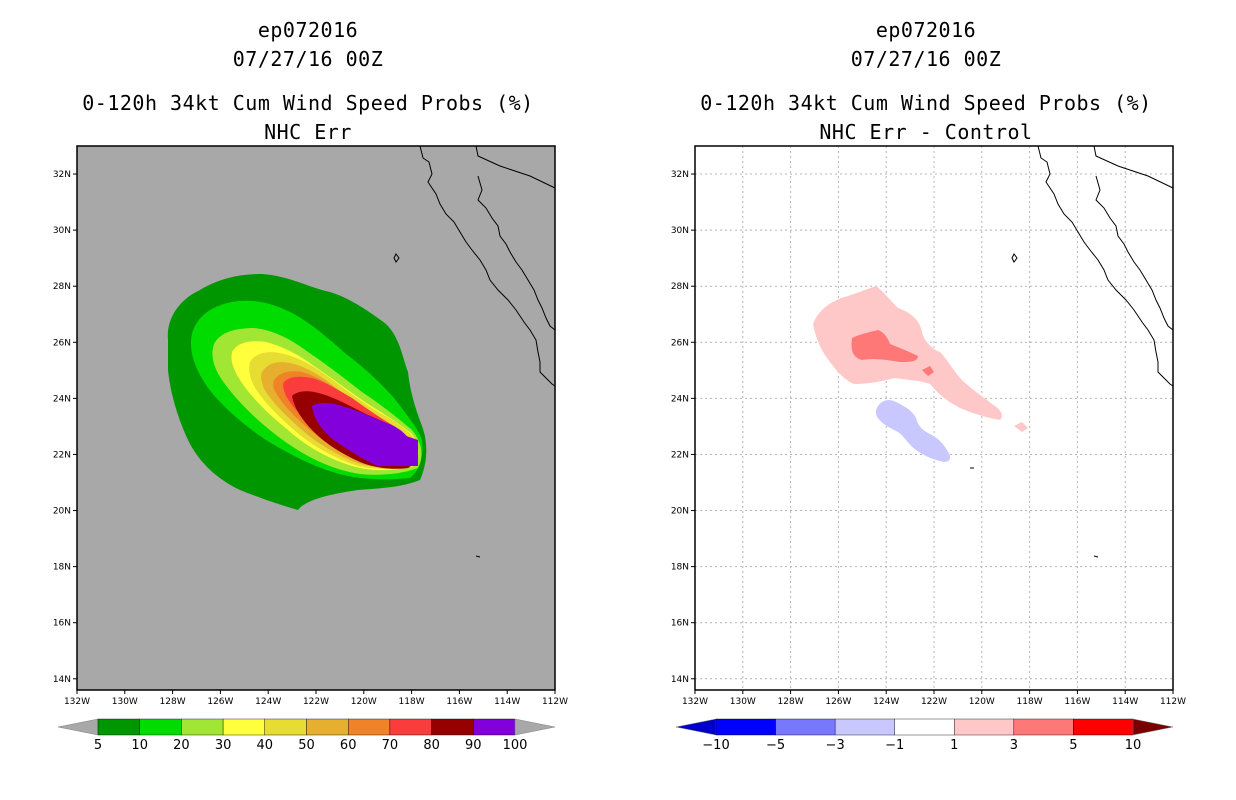 This screenshot has width=1236, height=800. Describe the element at coordinates (306, 745) in the screenshot. I see `colorbar-label: 50` at that location.